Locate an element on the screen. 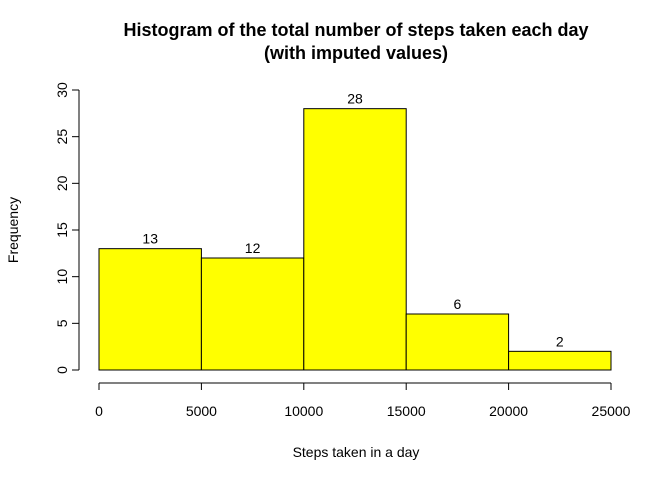 The height and width of the screenshot is (480, 672). x-tick-label: 10000 is located at coordinates (303, 411).